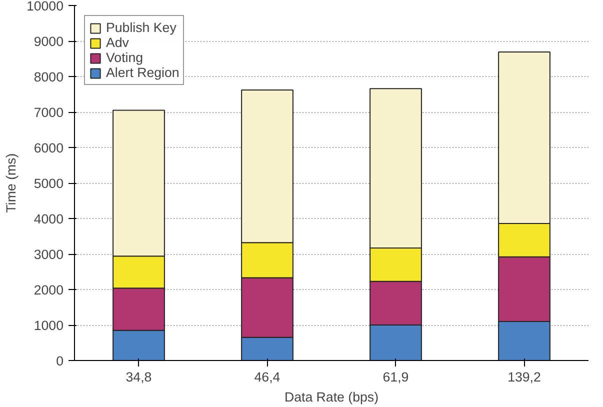  What do you see at coordinates (49, 112) in the screenshot?
I see `y-tick-label: 7000` at bounding box center [49, 112].